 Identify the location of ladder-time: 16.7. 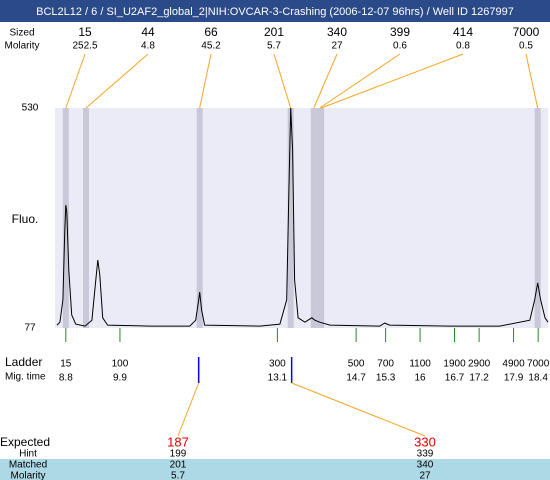
(455, 378).